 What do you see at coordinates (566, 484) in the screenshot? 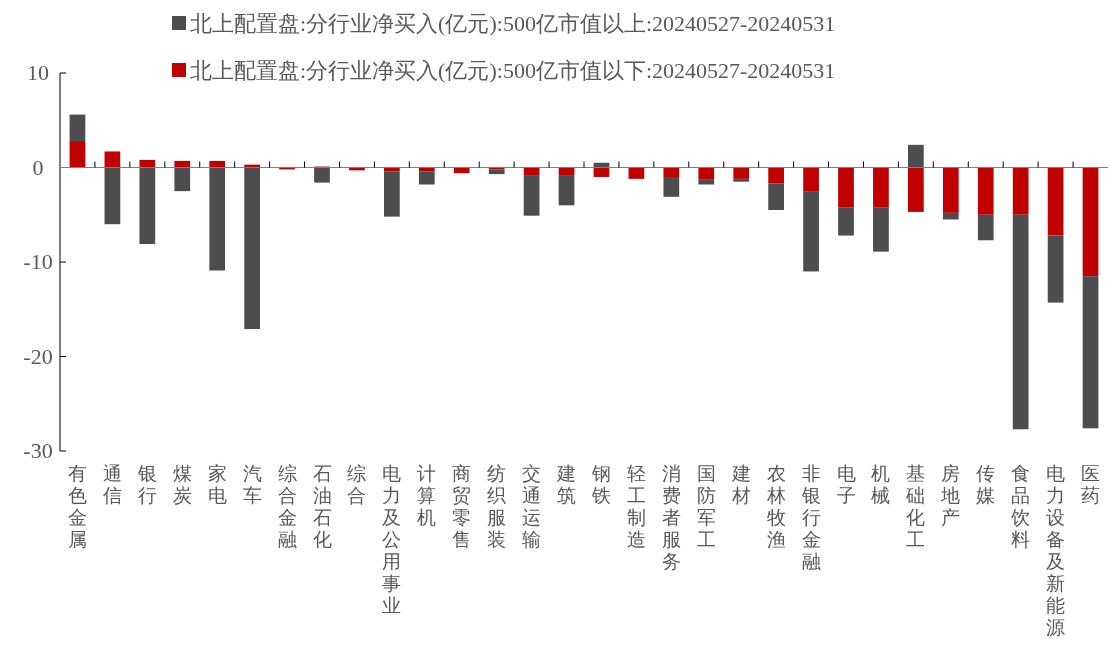
I see `x-tick-label: 建筑` at bounding box center [566, 484].